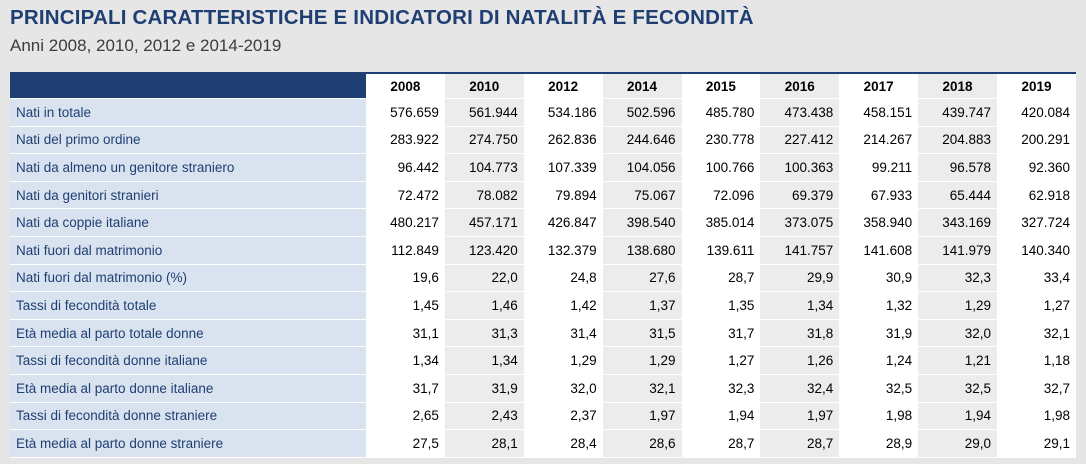  Describe the element at coordinates (800, 112) in the screenshot. I see `cell: 473.438` at that location.